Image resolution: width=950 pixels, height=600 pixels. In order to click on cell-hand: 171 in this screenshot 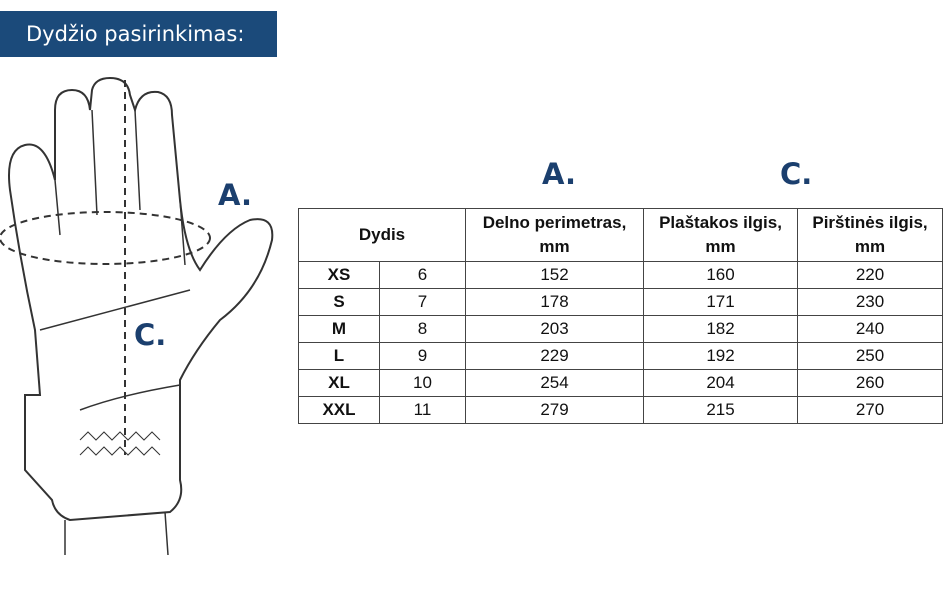, I will do `click(720, 302)`.